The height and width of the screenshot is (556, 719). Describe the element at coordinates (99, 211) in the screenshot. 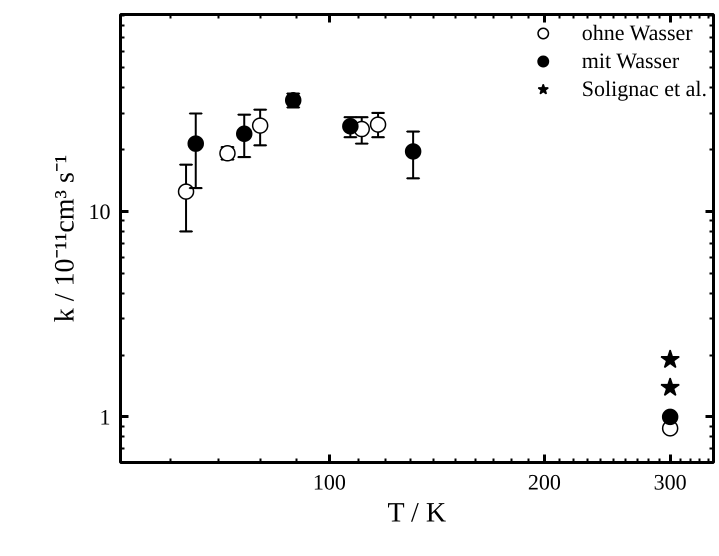

I see `y-tick-label: 10` at that location.